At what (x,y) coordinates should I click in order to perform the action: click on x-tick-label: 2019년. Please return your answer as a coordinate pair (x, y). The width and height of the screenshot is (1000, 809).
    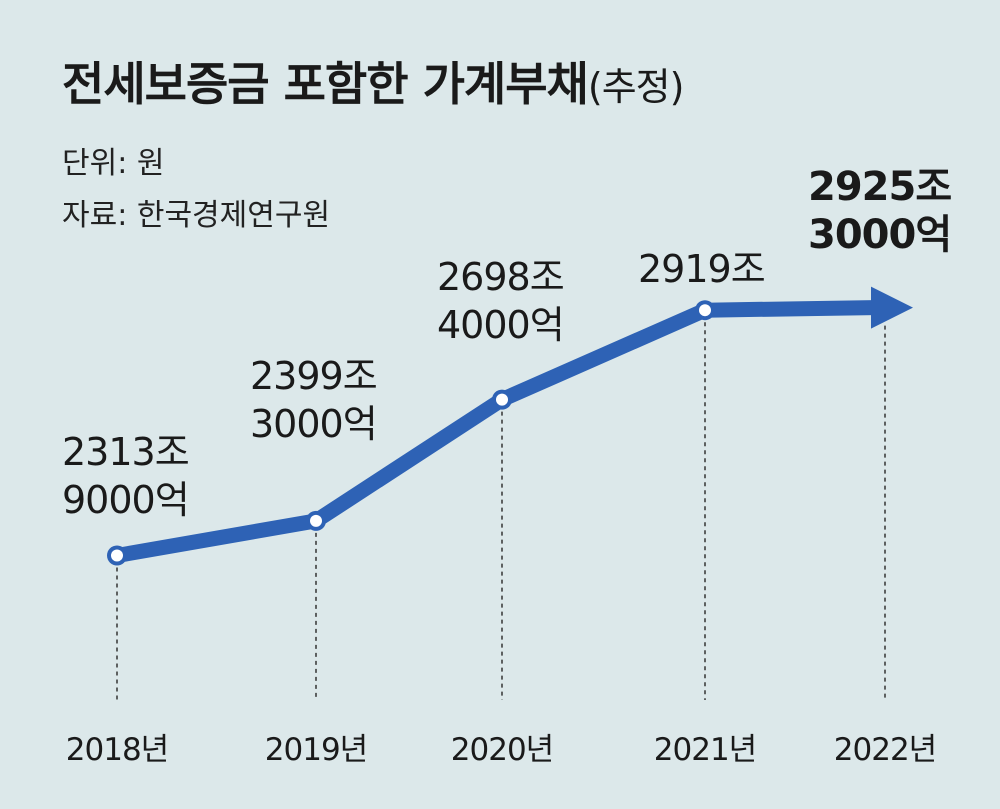
    Looking at the image, I should click on (316, 750).